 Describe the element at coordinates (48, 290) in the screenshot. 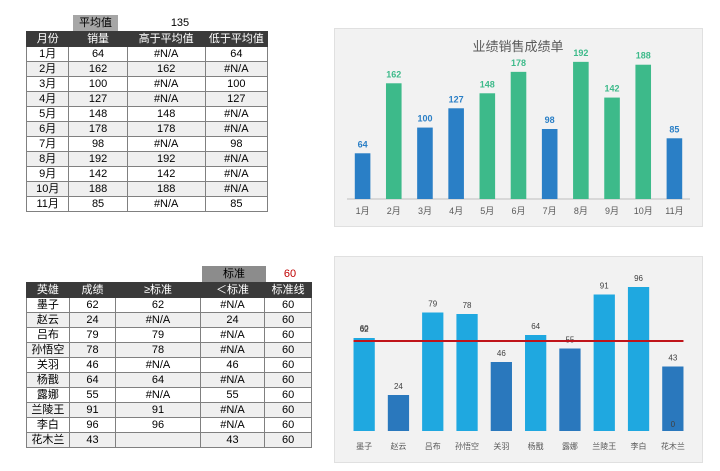

I see `column-header: 英雄` at that location.